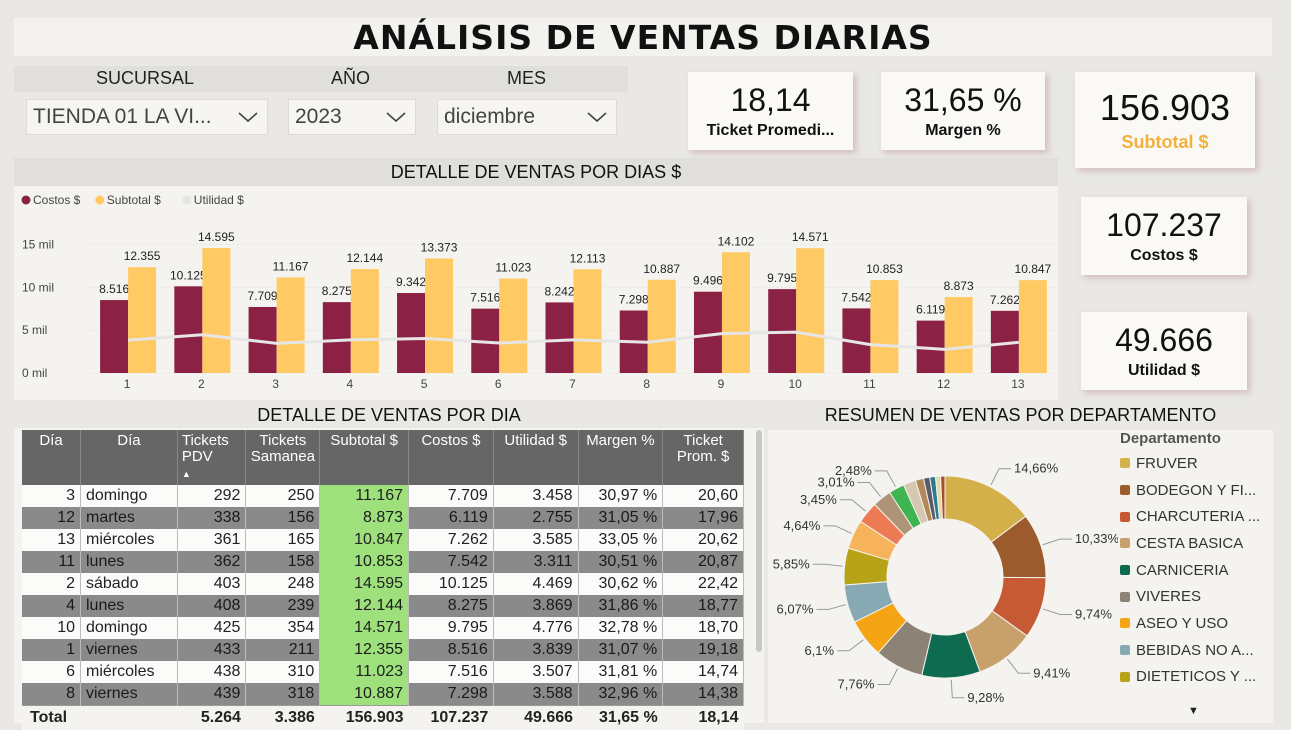 The image size is (1291, 730). Describe the element at coordinates (212, 518) in the screenshot. I see `table-cell: 338` at that location.